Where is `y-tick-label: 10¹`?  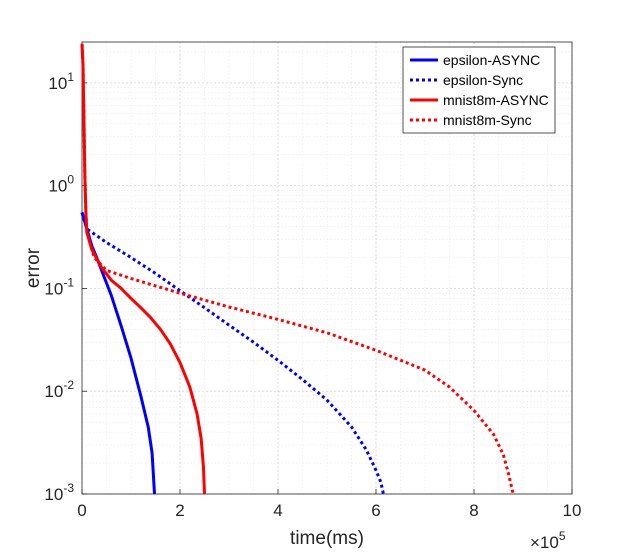
y-tick-label: 10¹ is located at coordinates (61, 81).